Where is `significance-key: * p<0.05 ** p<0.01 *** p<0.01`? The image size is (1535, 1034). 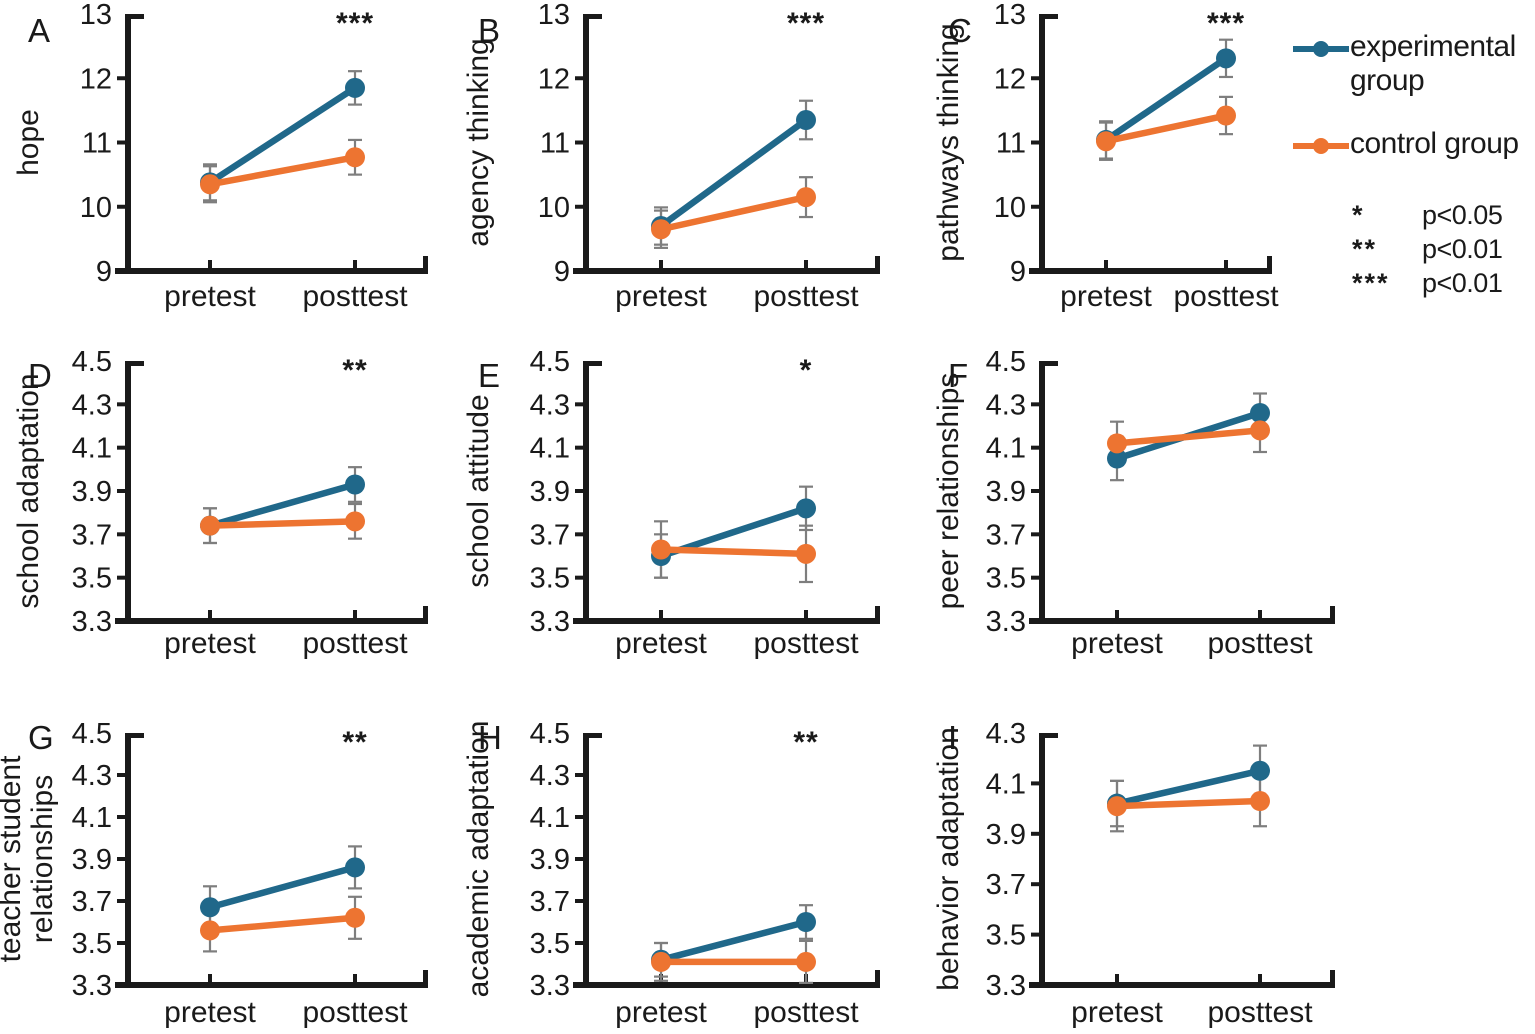 significance-key: * p<0.05 ** p<0.01 *** p<0.01 is located at coordinates (1427, 249).